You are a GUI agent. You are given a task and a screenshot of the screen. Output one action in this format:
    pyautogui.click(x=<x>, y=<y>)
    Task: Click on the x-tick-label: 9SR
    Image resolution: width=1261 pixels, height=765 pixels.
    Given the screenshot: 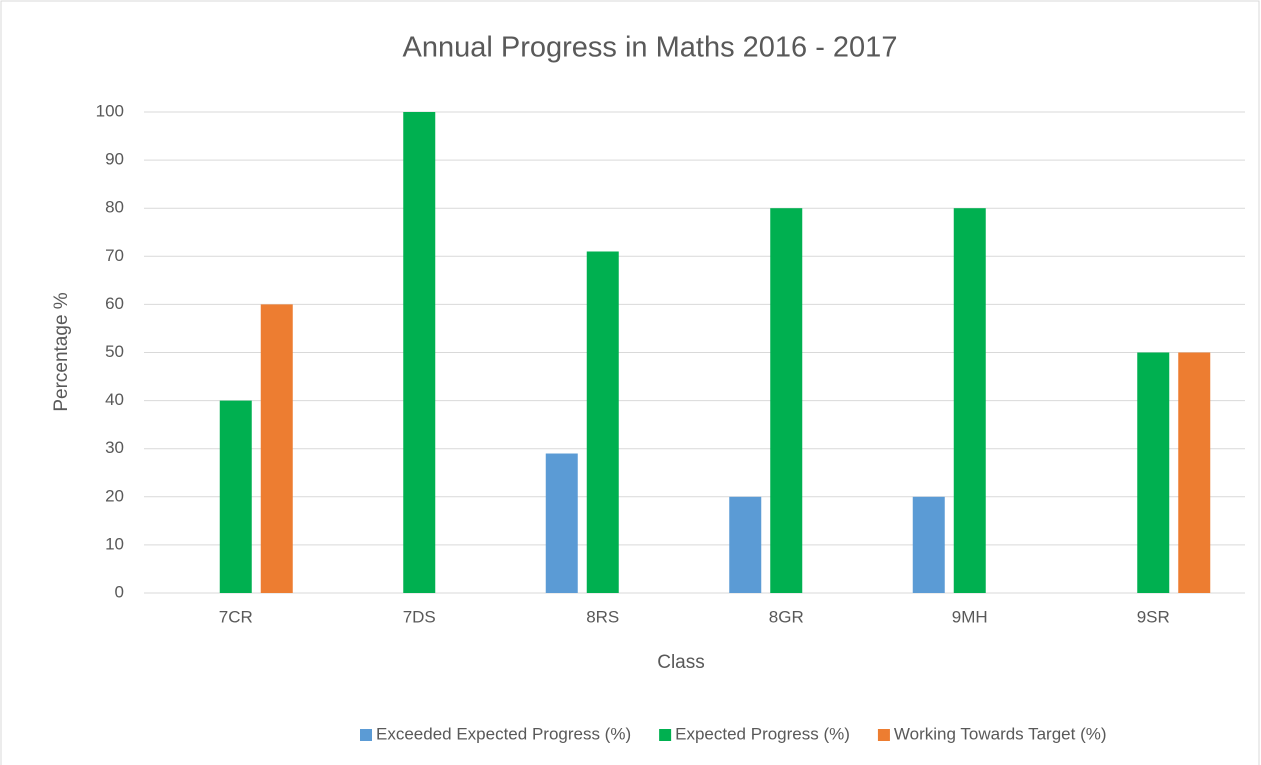 What is the action you would take?
    pyautogui.click(x=1153, y=616)
    